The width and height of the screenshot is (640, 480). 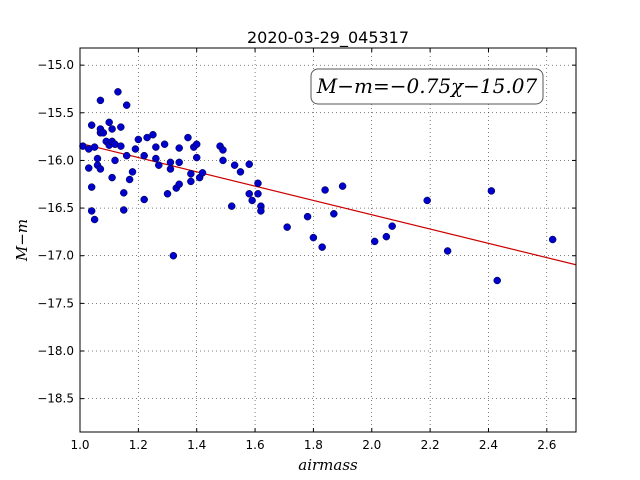 What do you see at coordinates (22, 240) in the screenshot?
I see `y-axis-label: M−m` at bounding box center [22, 240].